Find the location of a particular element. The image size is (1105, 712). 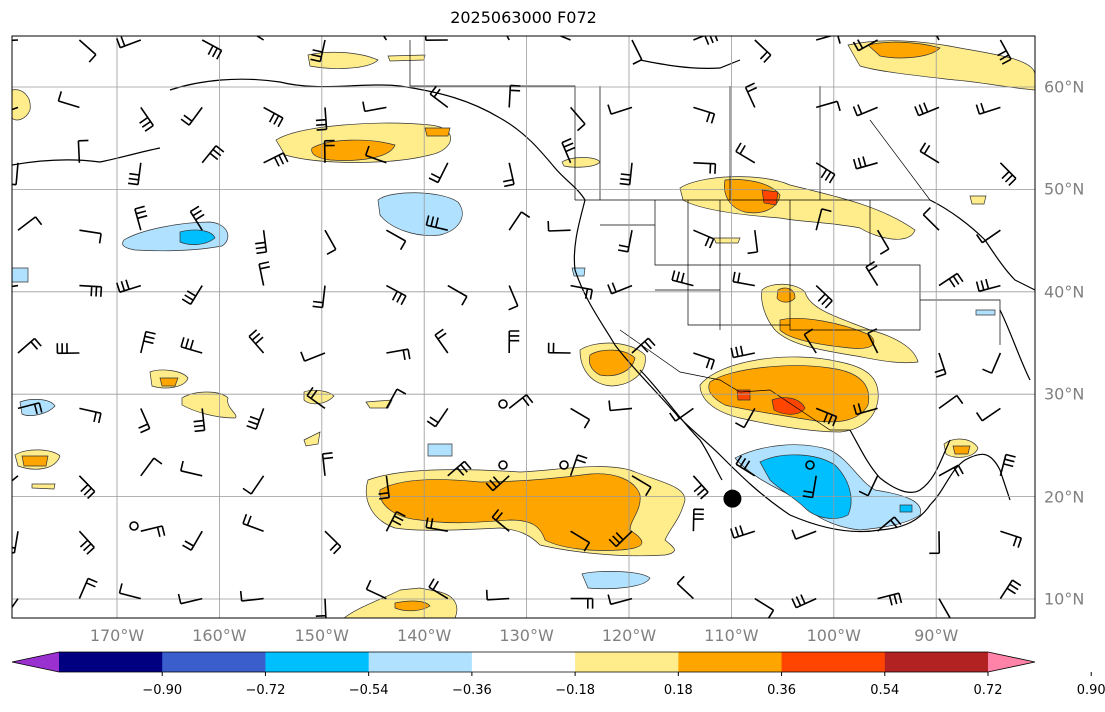

colorbar-label: −0.90 is located at coordinates (162, 690).